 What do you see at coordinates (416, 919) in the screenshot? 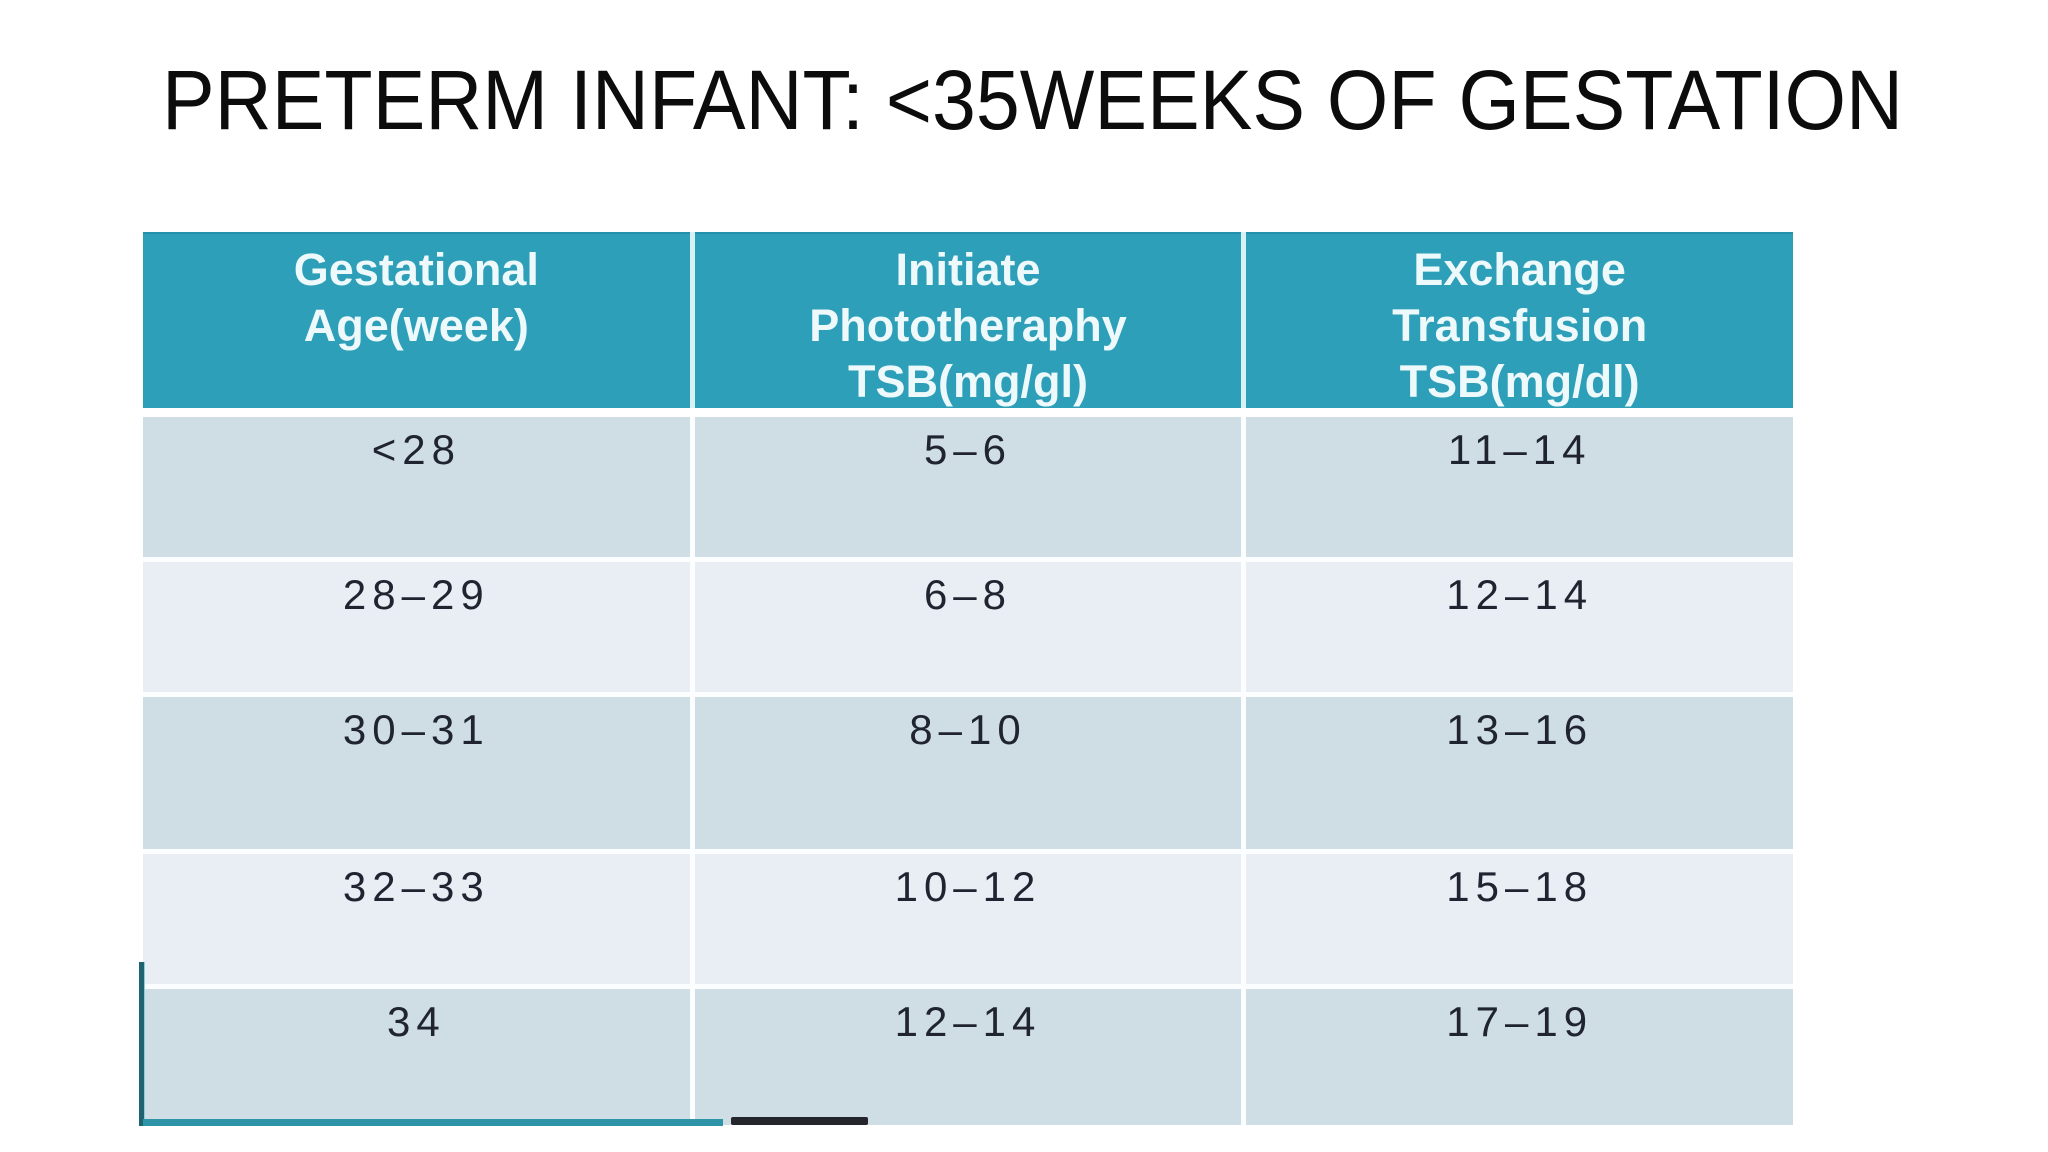
I see `table-cell: 32–33` at bounding box center [416, 919].